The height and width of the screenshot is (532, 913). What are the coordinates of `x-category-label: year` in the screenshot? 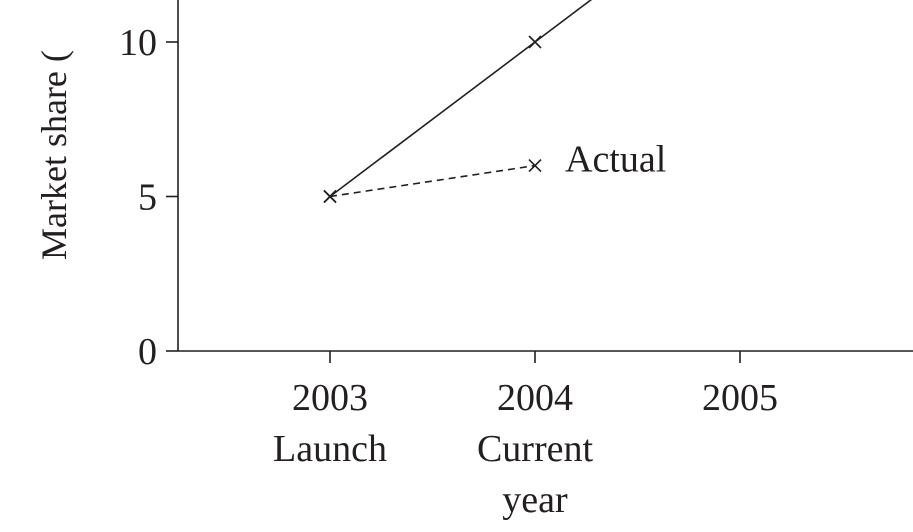 It's located at (535, 500).